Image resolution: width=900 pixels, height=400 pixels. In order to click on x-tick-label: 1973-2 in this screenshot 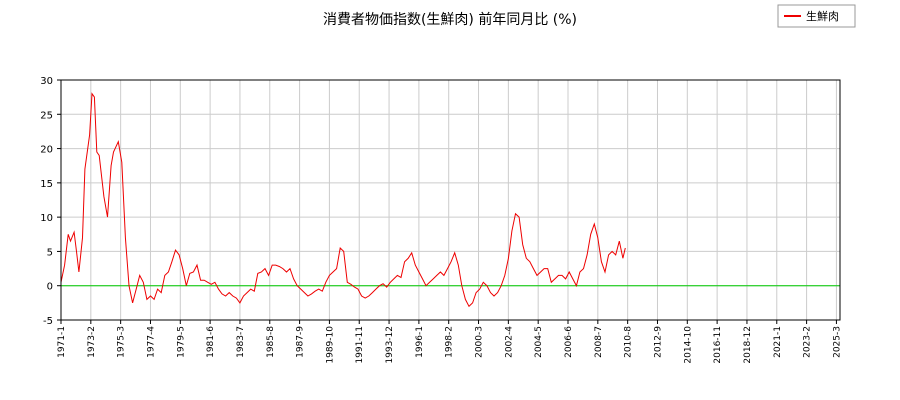, I will do `click(92, 342)`.